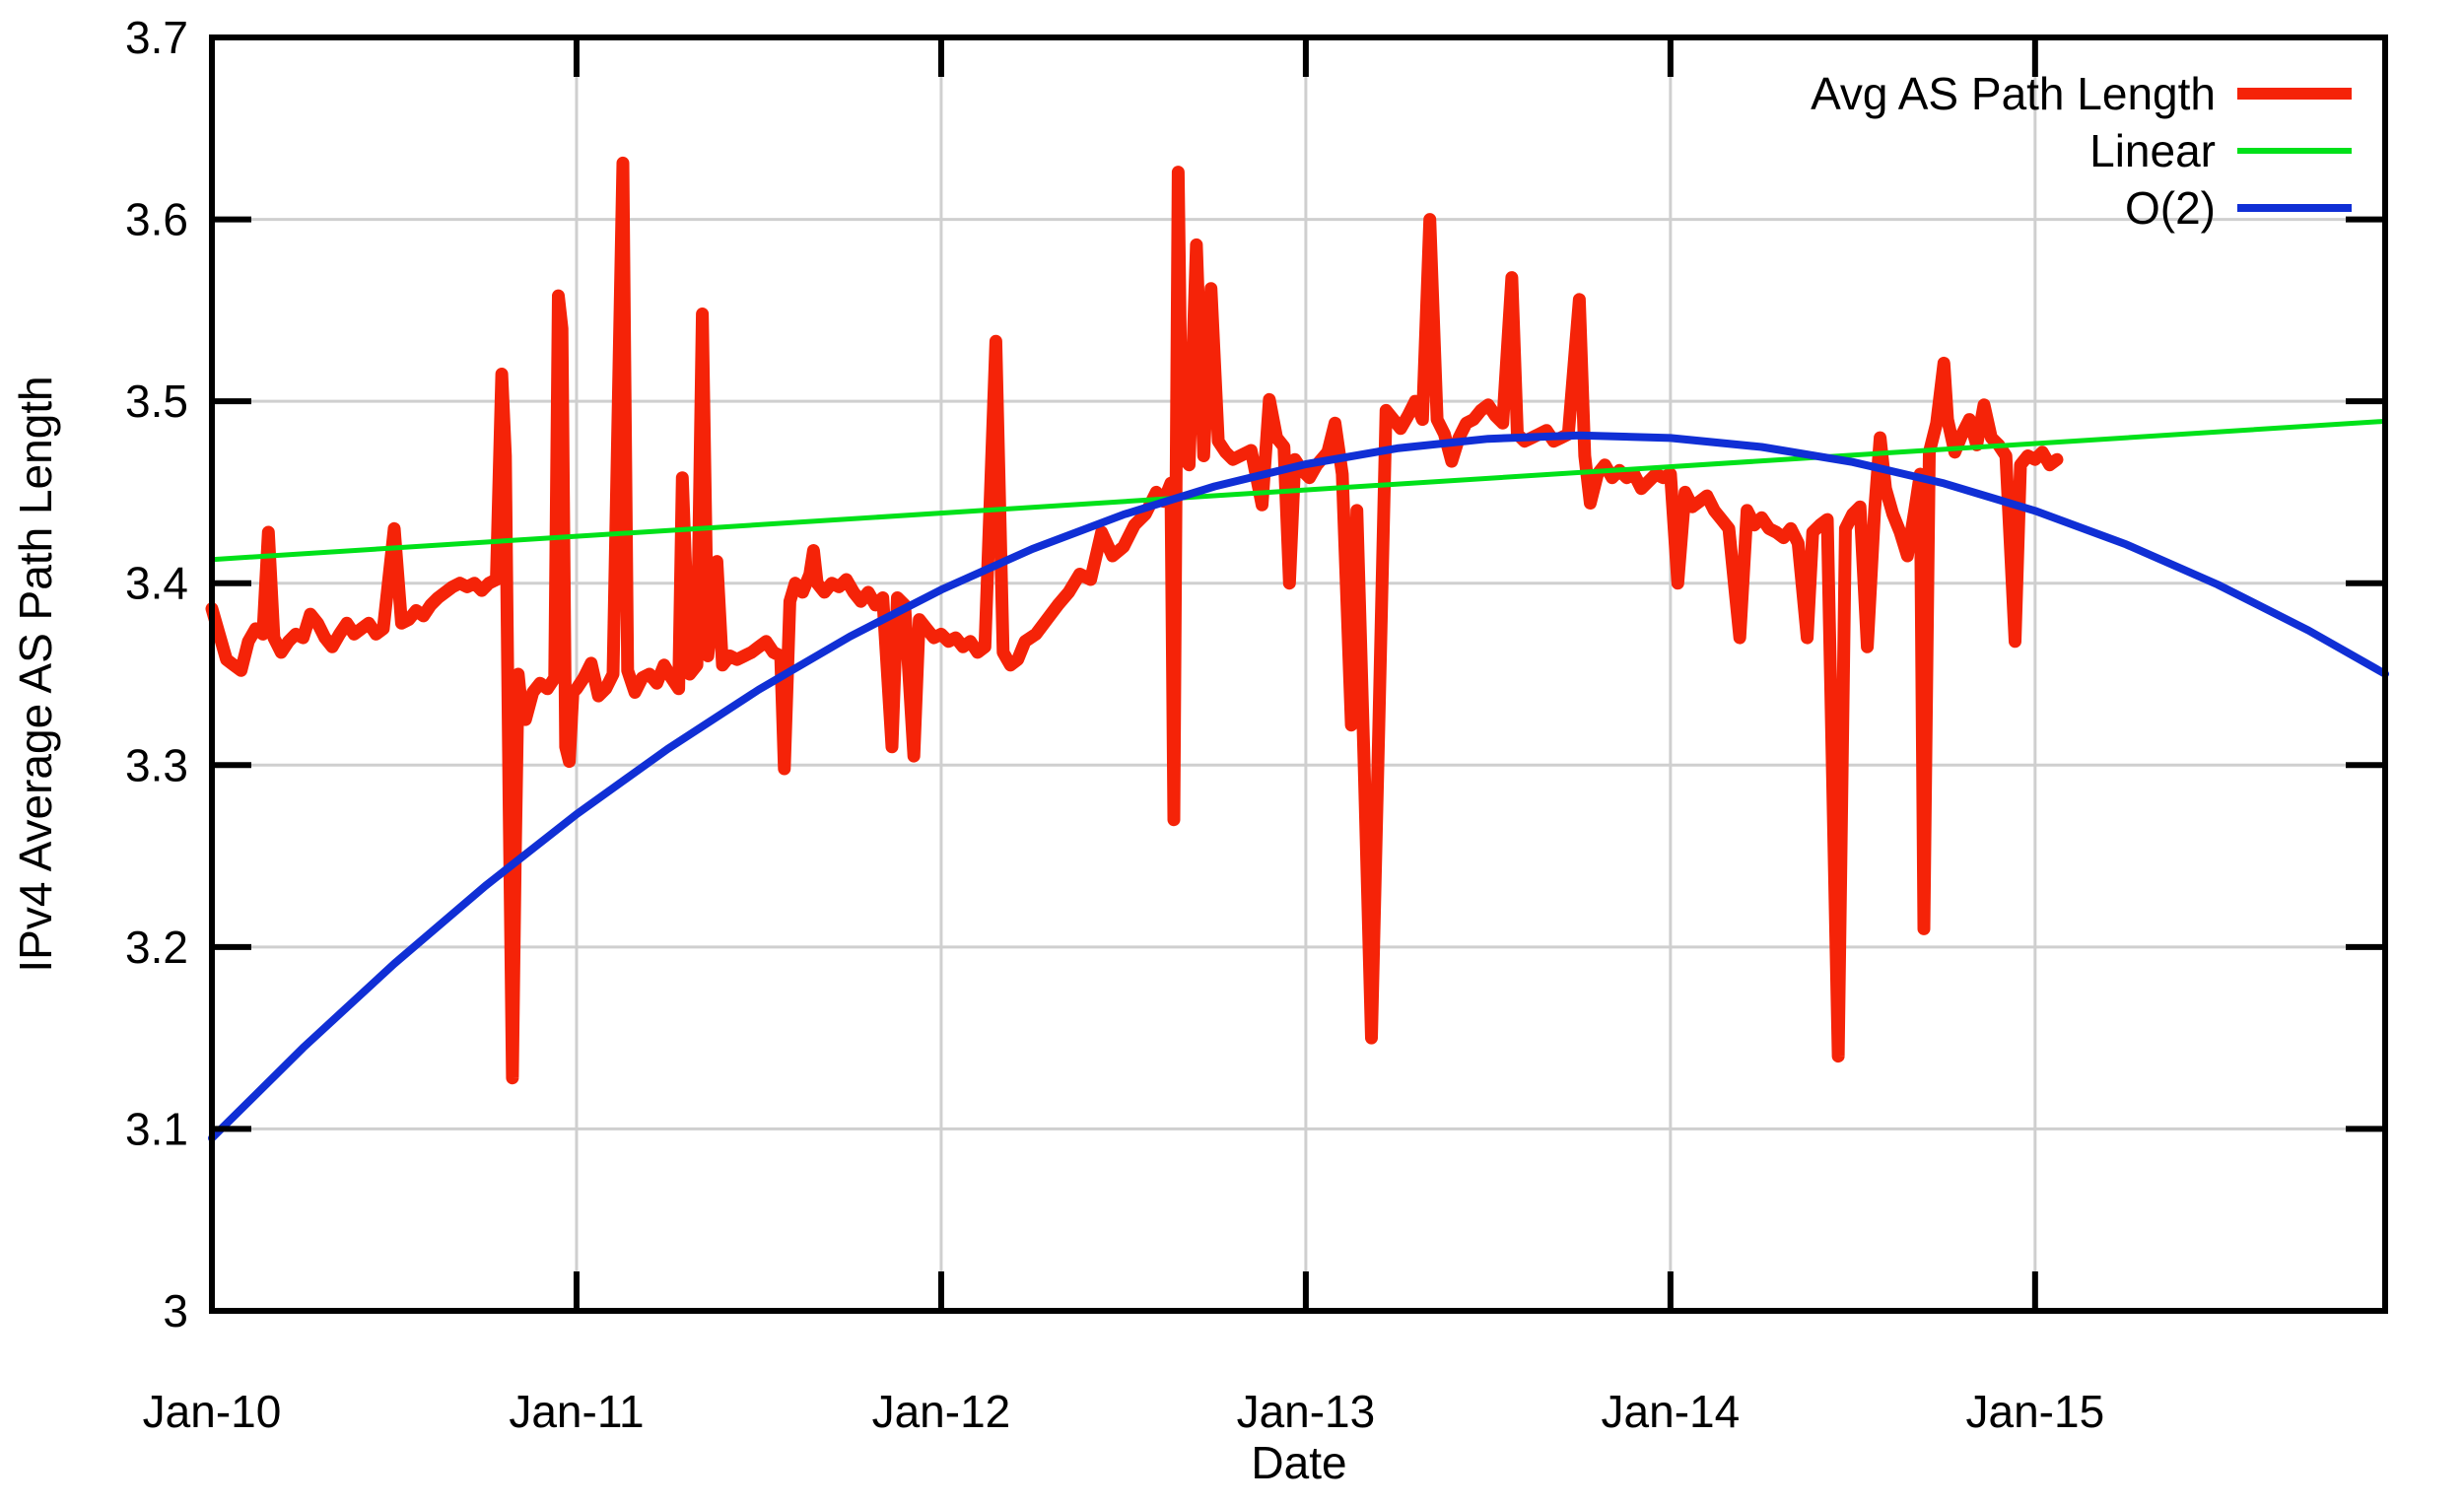  What do you see at coordinates (156, 401) in the screenshot?
I see `y-tick-label: 3.5` at bounding box center [156, 401].